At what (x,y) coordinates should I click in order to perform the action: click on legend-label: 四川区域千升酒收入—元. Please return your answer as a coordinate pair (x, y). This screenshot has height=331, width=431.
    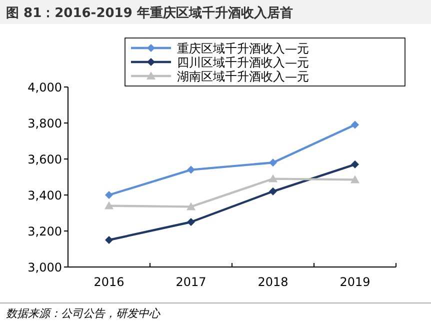
    Looking at the image, I should click on (243, 63).